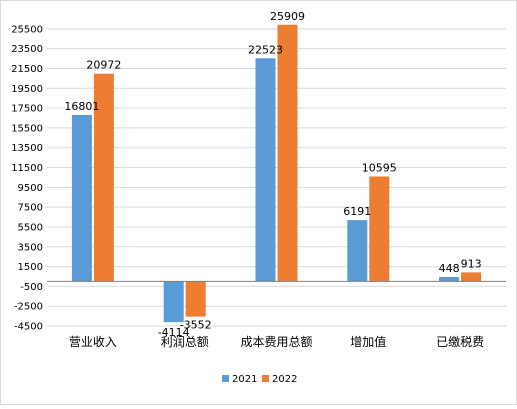 The image size is (517, 409). Describe the element at coordinates (27, 49) in the screenshot. I see `y-tick-label: 23500` at that location.